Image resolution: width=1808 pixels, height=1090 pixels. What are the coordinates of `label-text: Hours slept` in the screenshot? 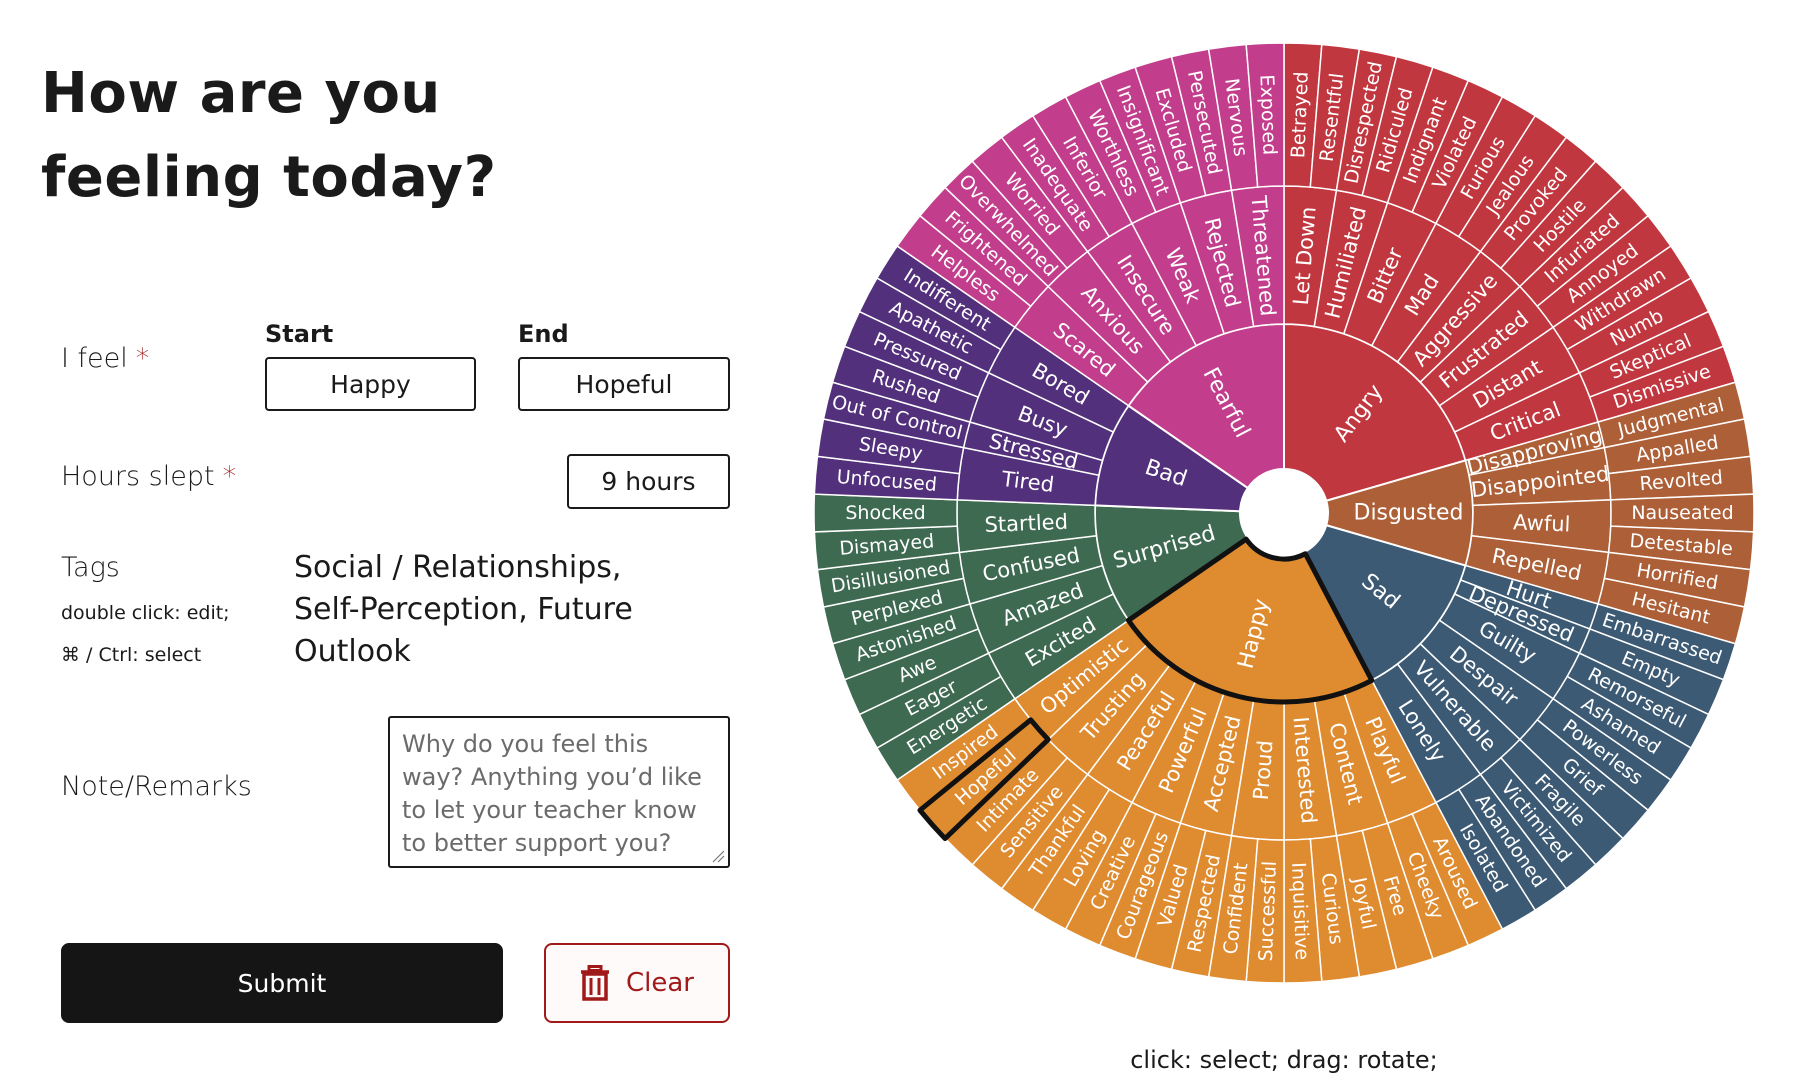 It's located at (138, 476).